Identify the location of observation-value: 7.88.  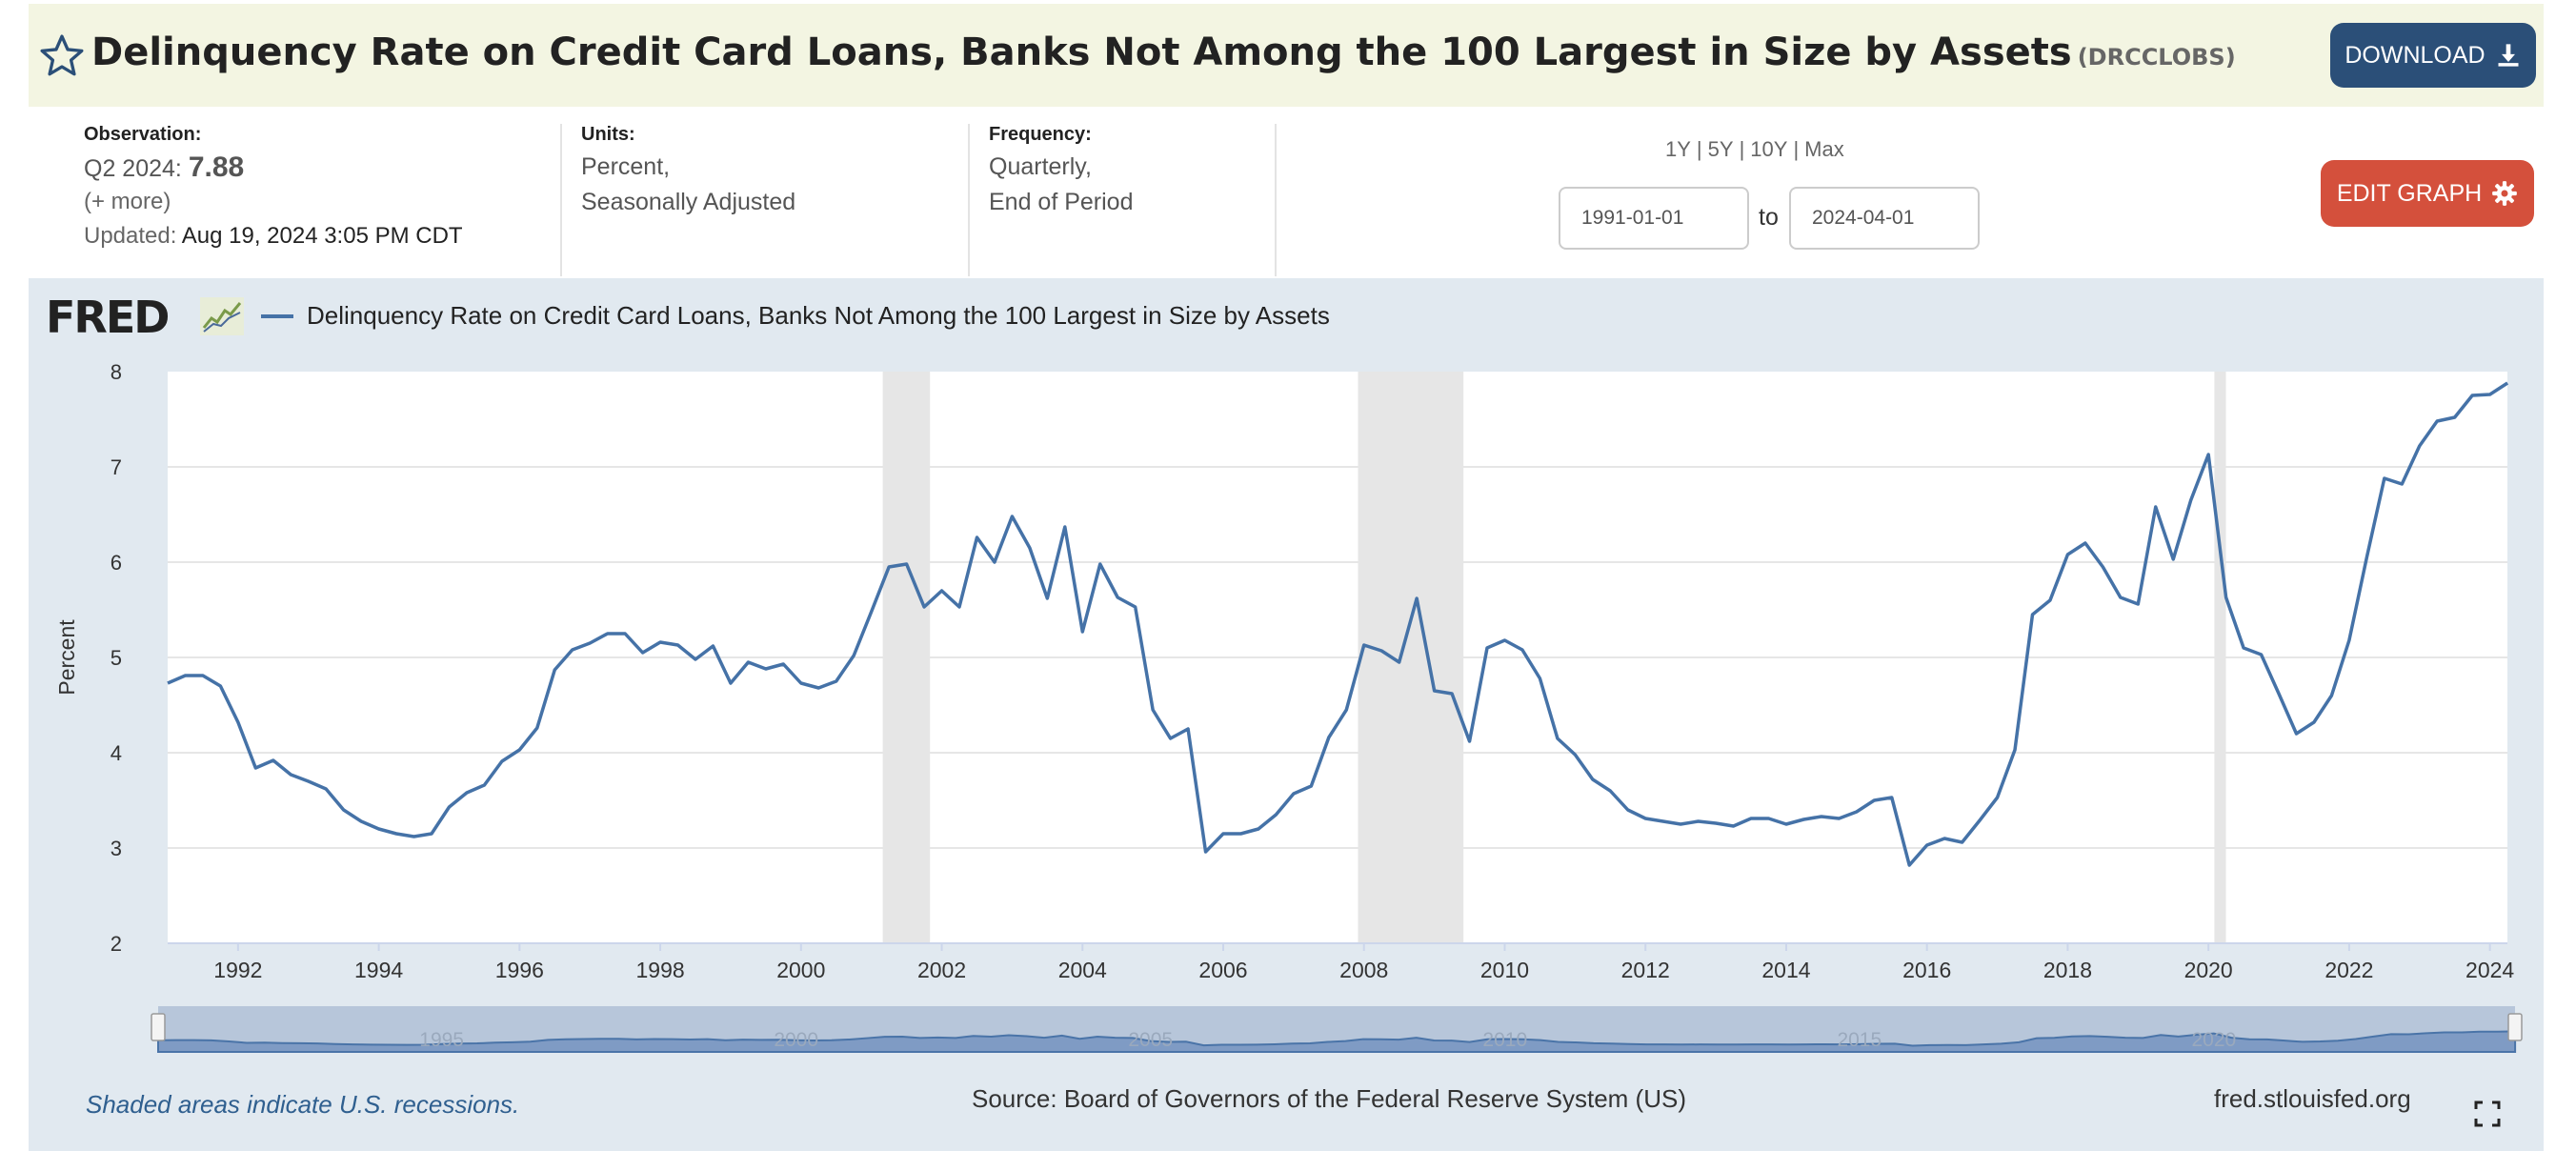
(217, 167).